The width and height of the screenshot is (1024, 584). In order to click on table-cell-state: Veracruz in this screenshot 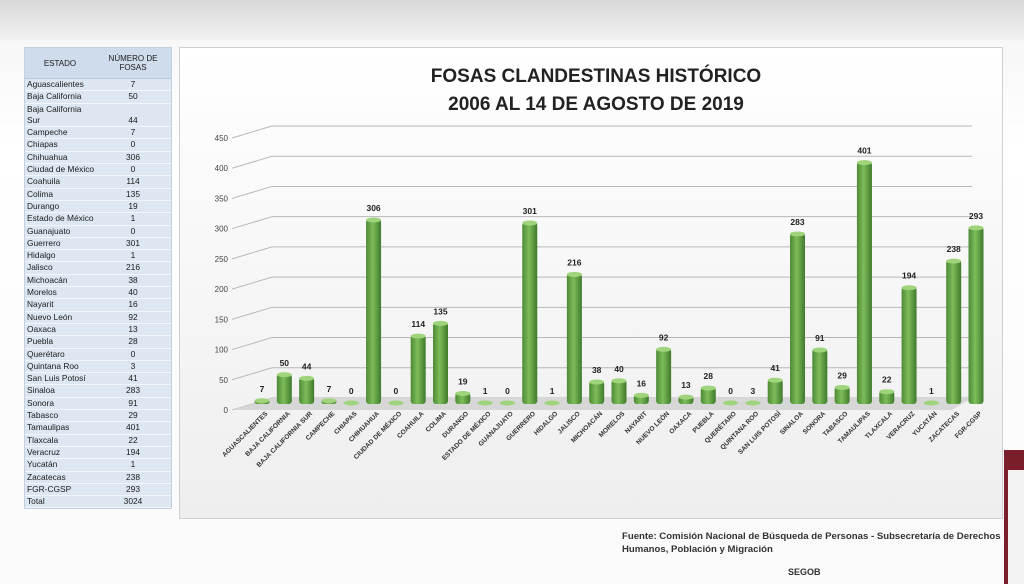, I will do `click(44, 451)`.